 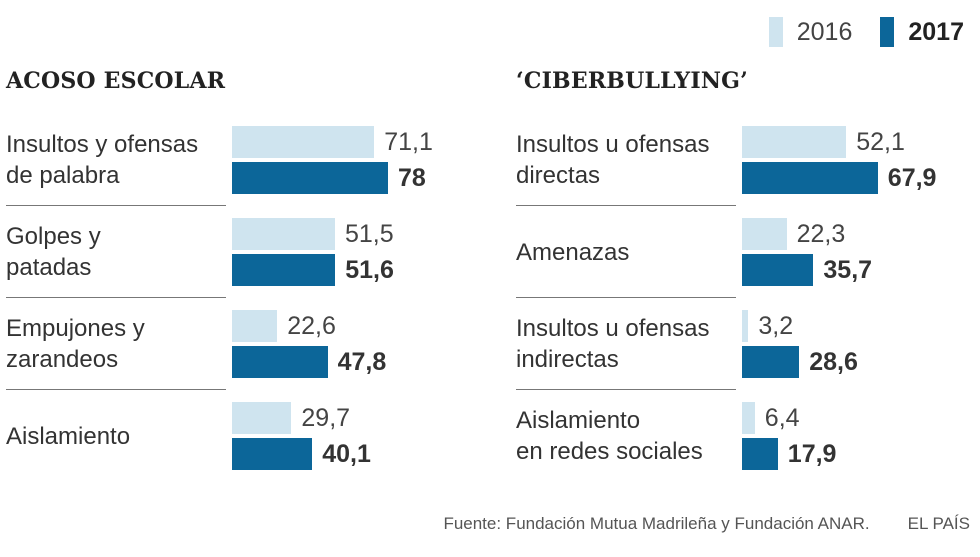 I want to click on category-label-text: Aislamiento en redes sociales, so click(x=609, y=436).